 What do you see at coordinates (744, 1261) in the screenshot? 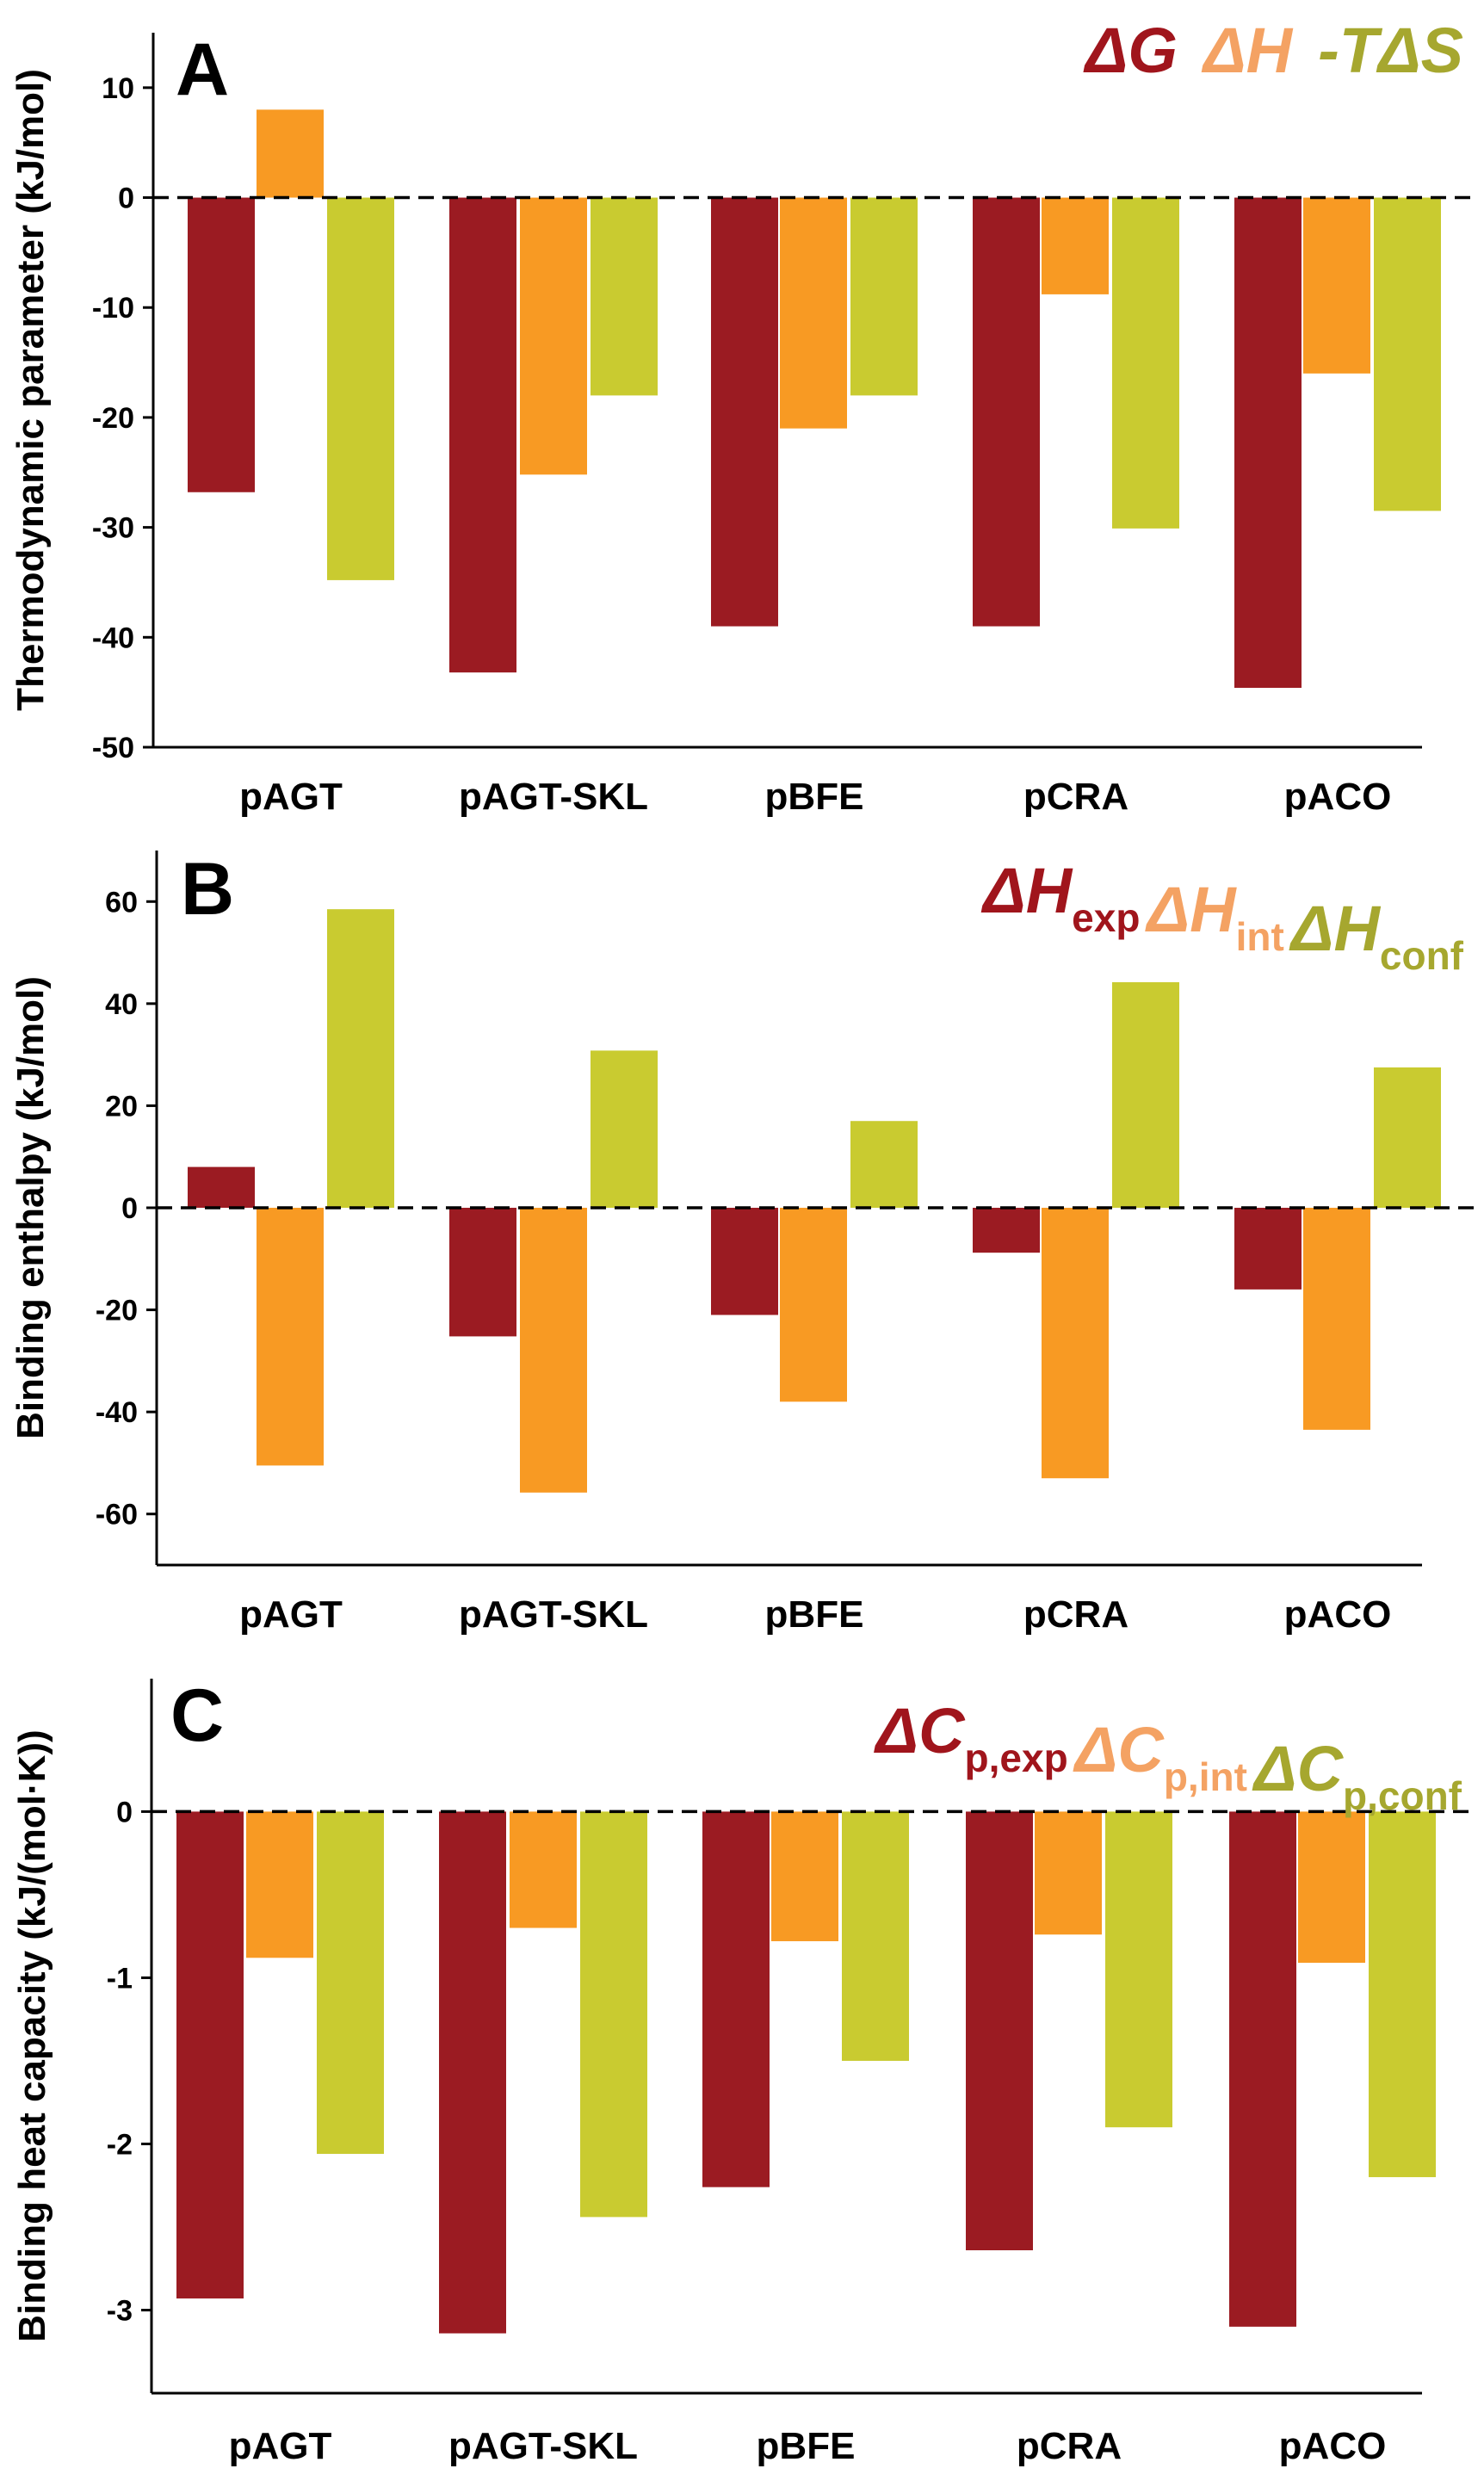
I see `bar-b-pbfe-s1` at bounding box center [744, 1261].